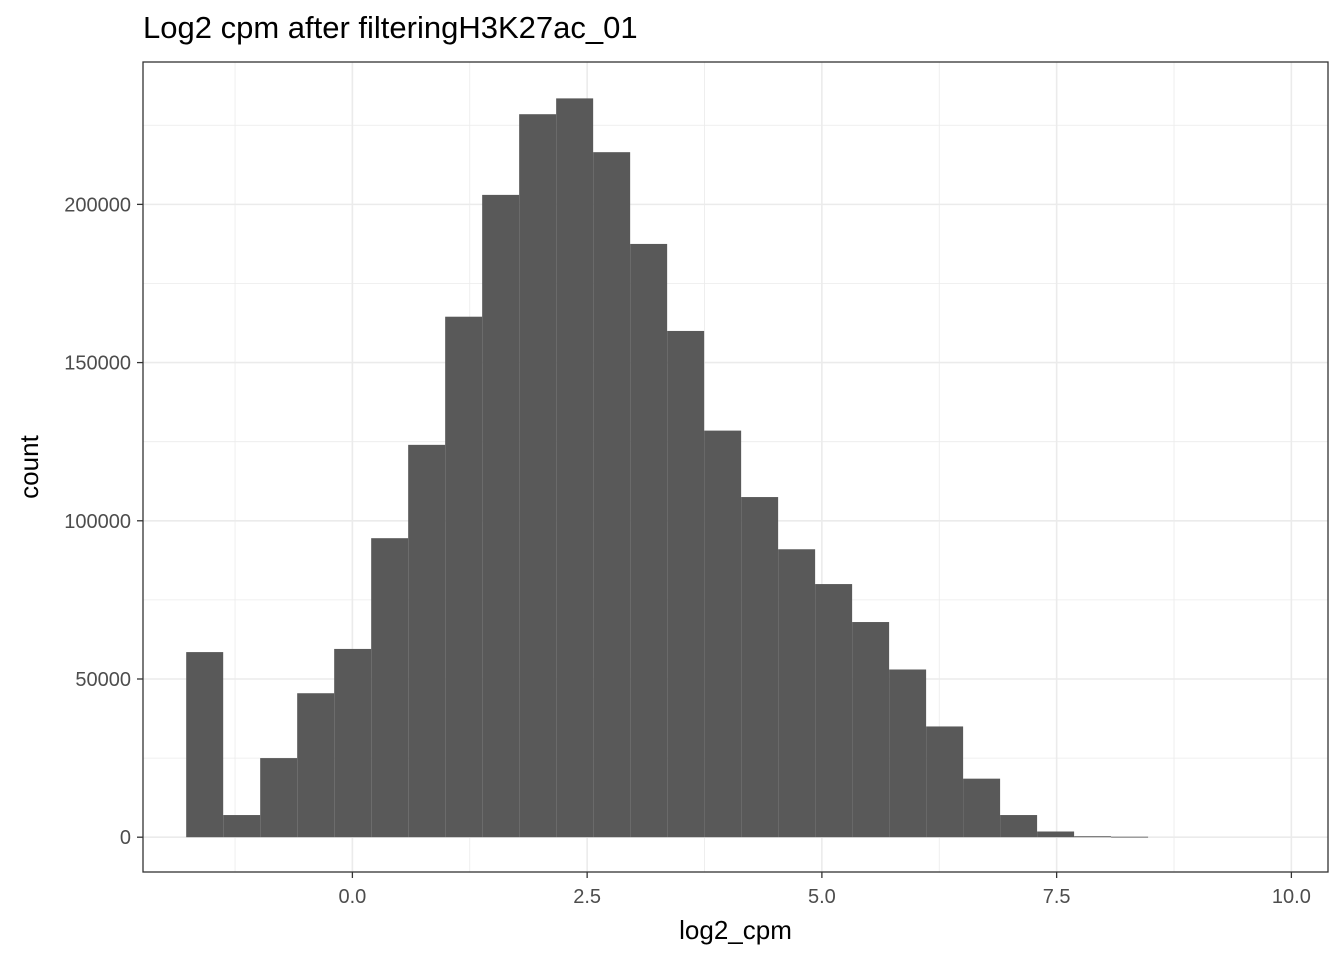  I want to click on x-tick-label: 5.0, so click(822, 897).